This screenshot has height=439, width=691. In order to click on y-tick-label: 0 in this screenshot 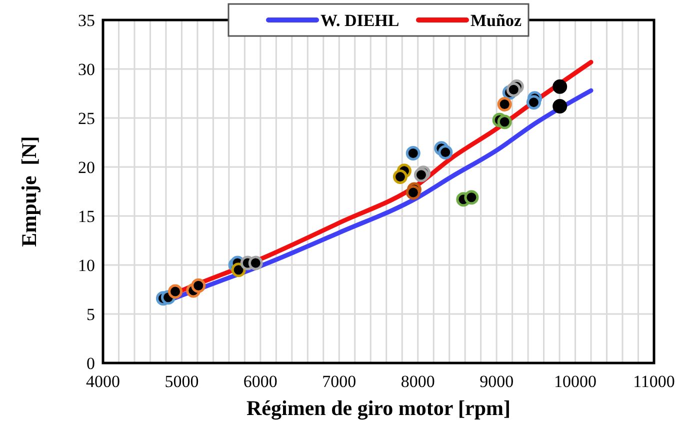, I will do `click(90, 363)`.